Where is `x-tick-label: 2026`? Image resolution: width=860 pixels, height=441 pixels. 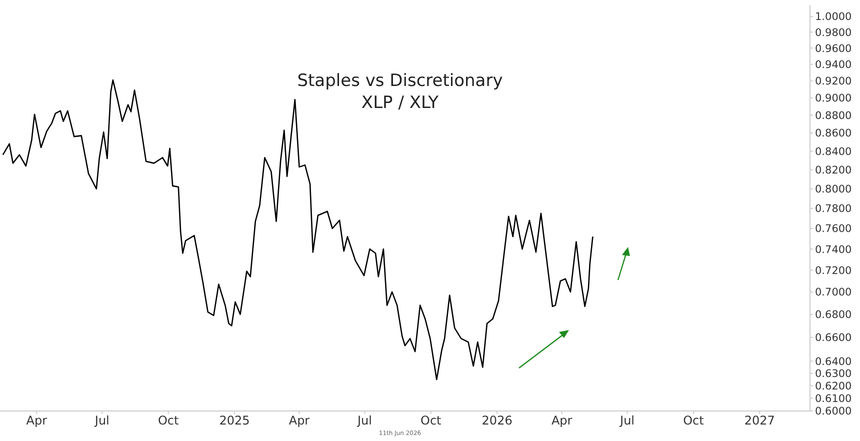
x-tick-label: 2026 is located at coordinates (497, 421).